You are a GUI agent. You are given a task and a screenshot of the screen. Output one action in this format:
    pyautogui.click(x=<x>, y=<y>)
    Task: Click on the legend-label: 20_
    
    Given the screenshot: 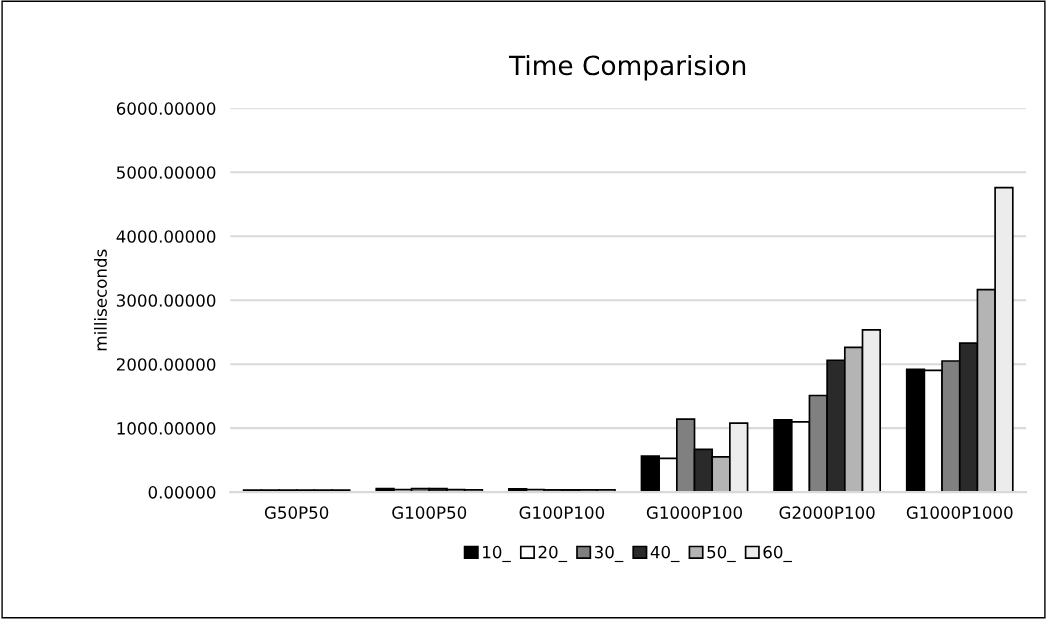 What is the action you would take?
    pyautogui.click(x=553, y=554)
    